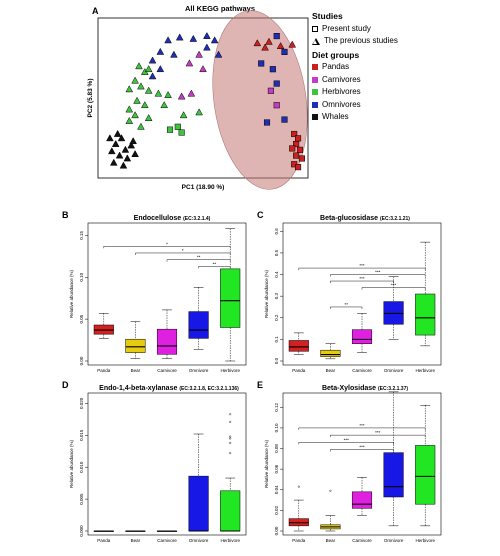 This screenshot has width=500, height=556. Describe the element at coordinates (276, 530) in the screenshot. I see `y-tick-label: 0.00` at that location.